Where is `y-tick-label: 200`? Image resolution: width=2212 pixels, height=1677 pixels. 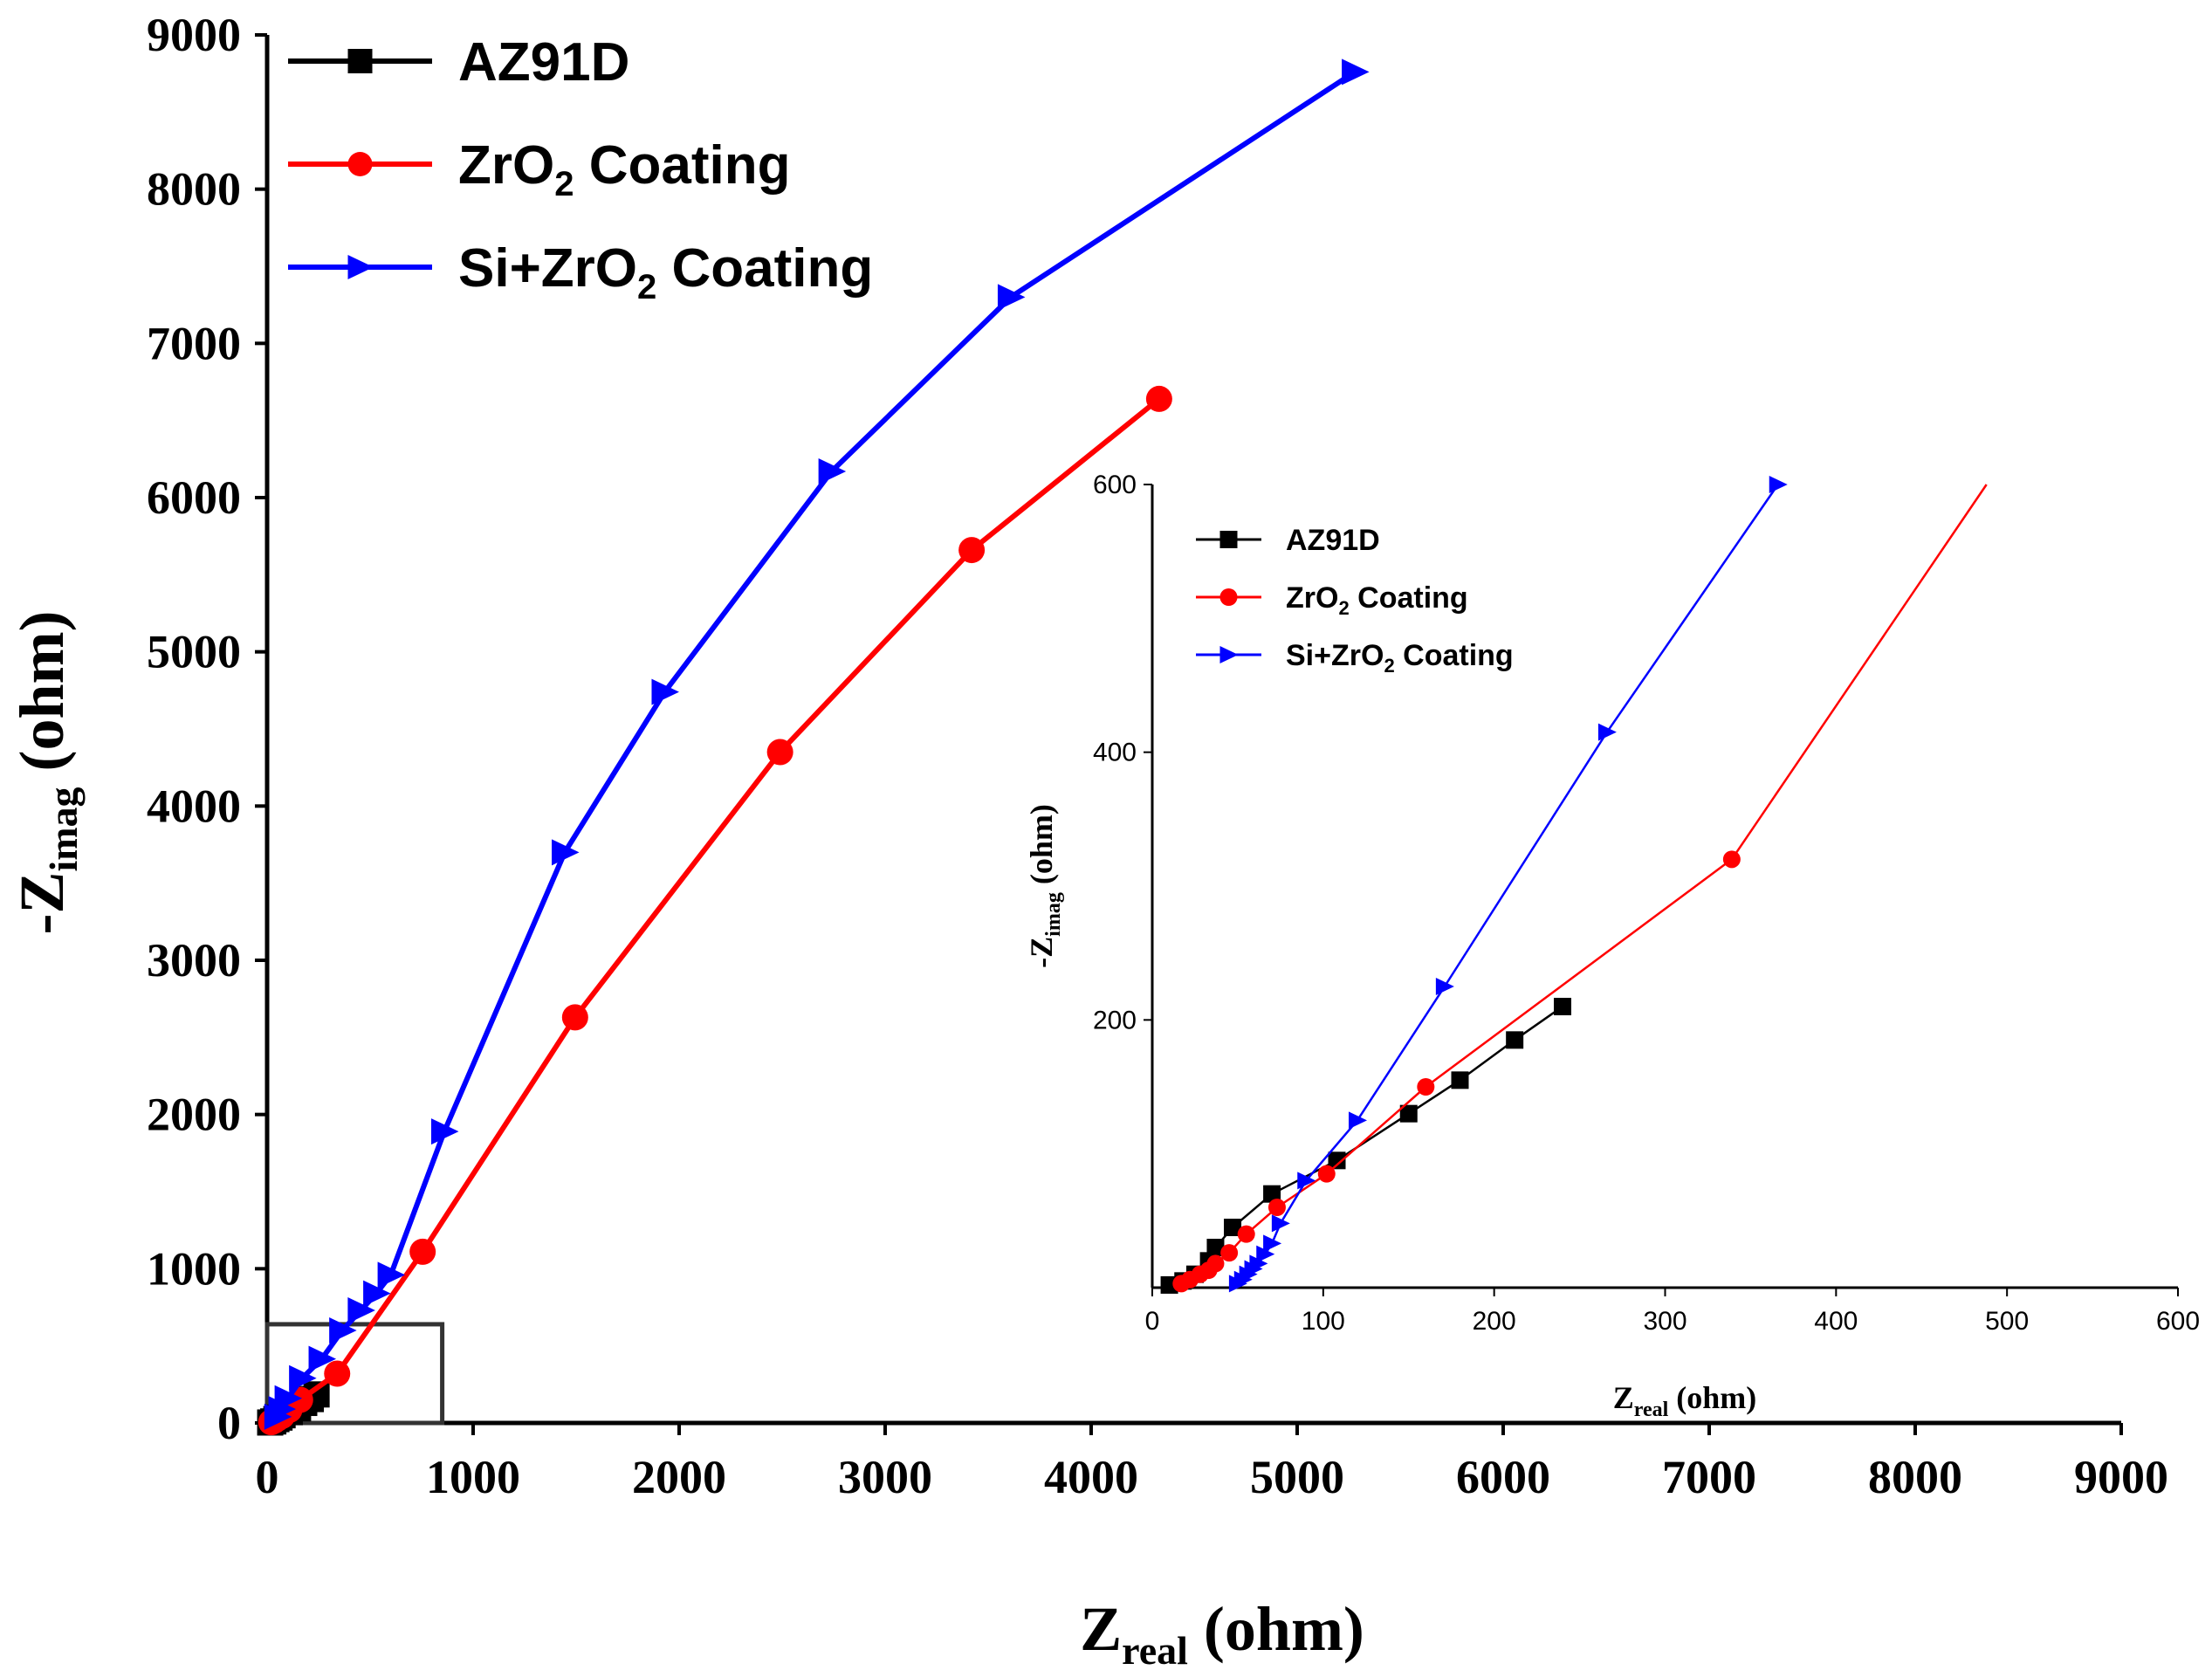
y-tick-label: 200 is located at coordinates (1115, 1020).